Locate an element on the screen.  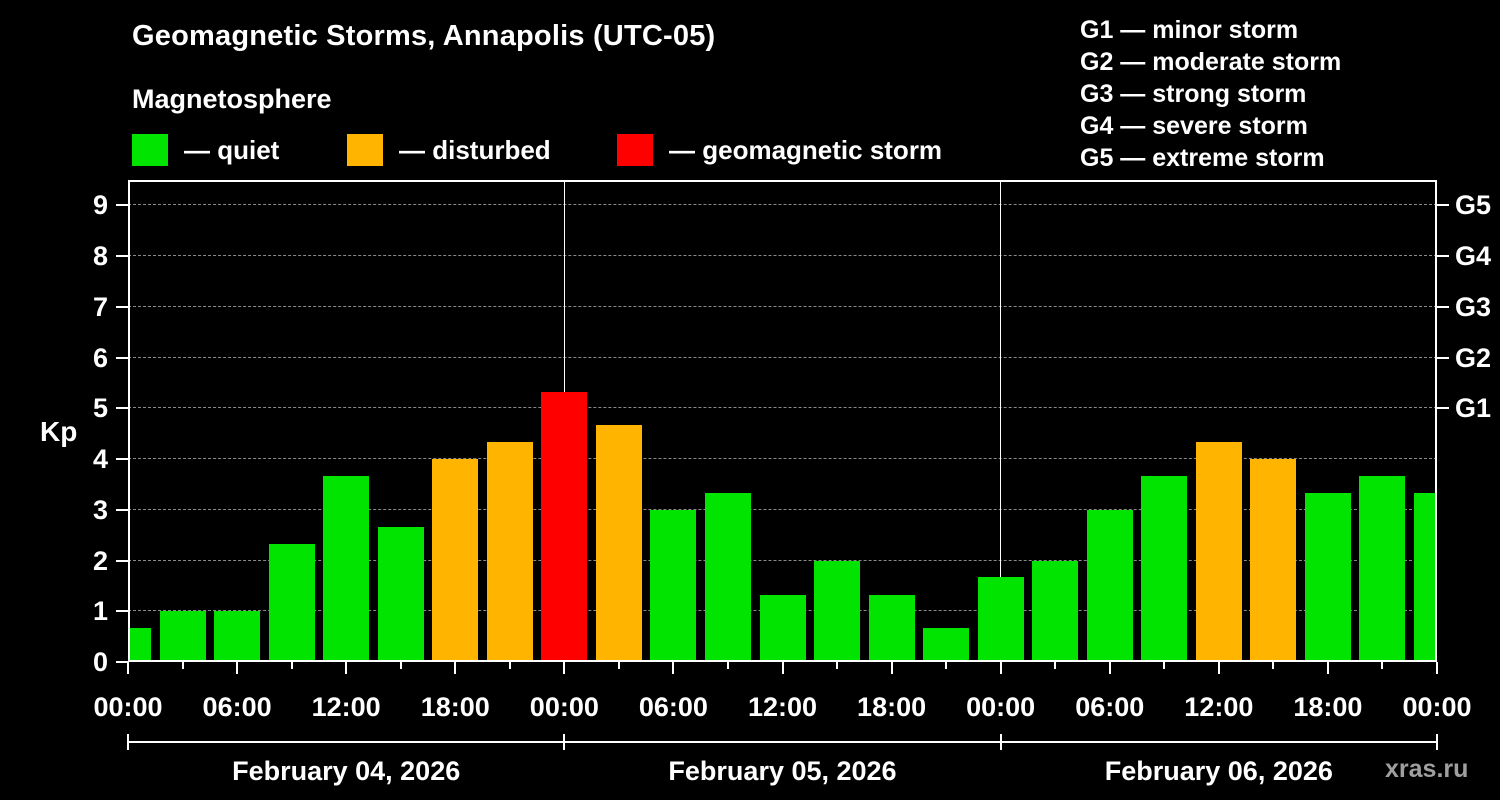
y-tick-label: 6 is located at coordinates (100, 357).